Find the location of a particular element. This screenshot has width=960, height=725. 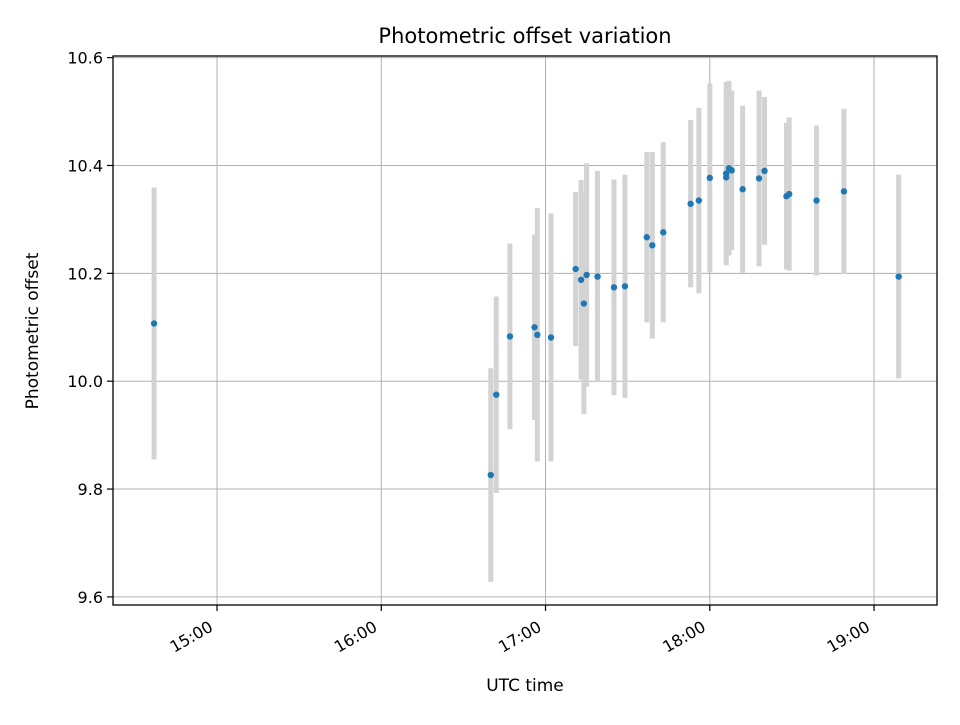

y-tick-label: 10.0 is located at coordinates (85, 381).